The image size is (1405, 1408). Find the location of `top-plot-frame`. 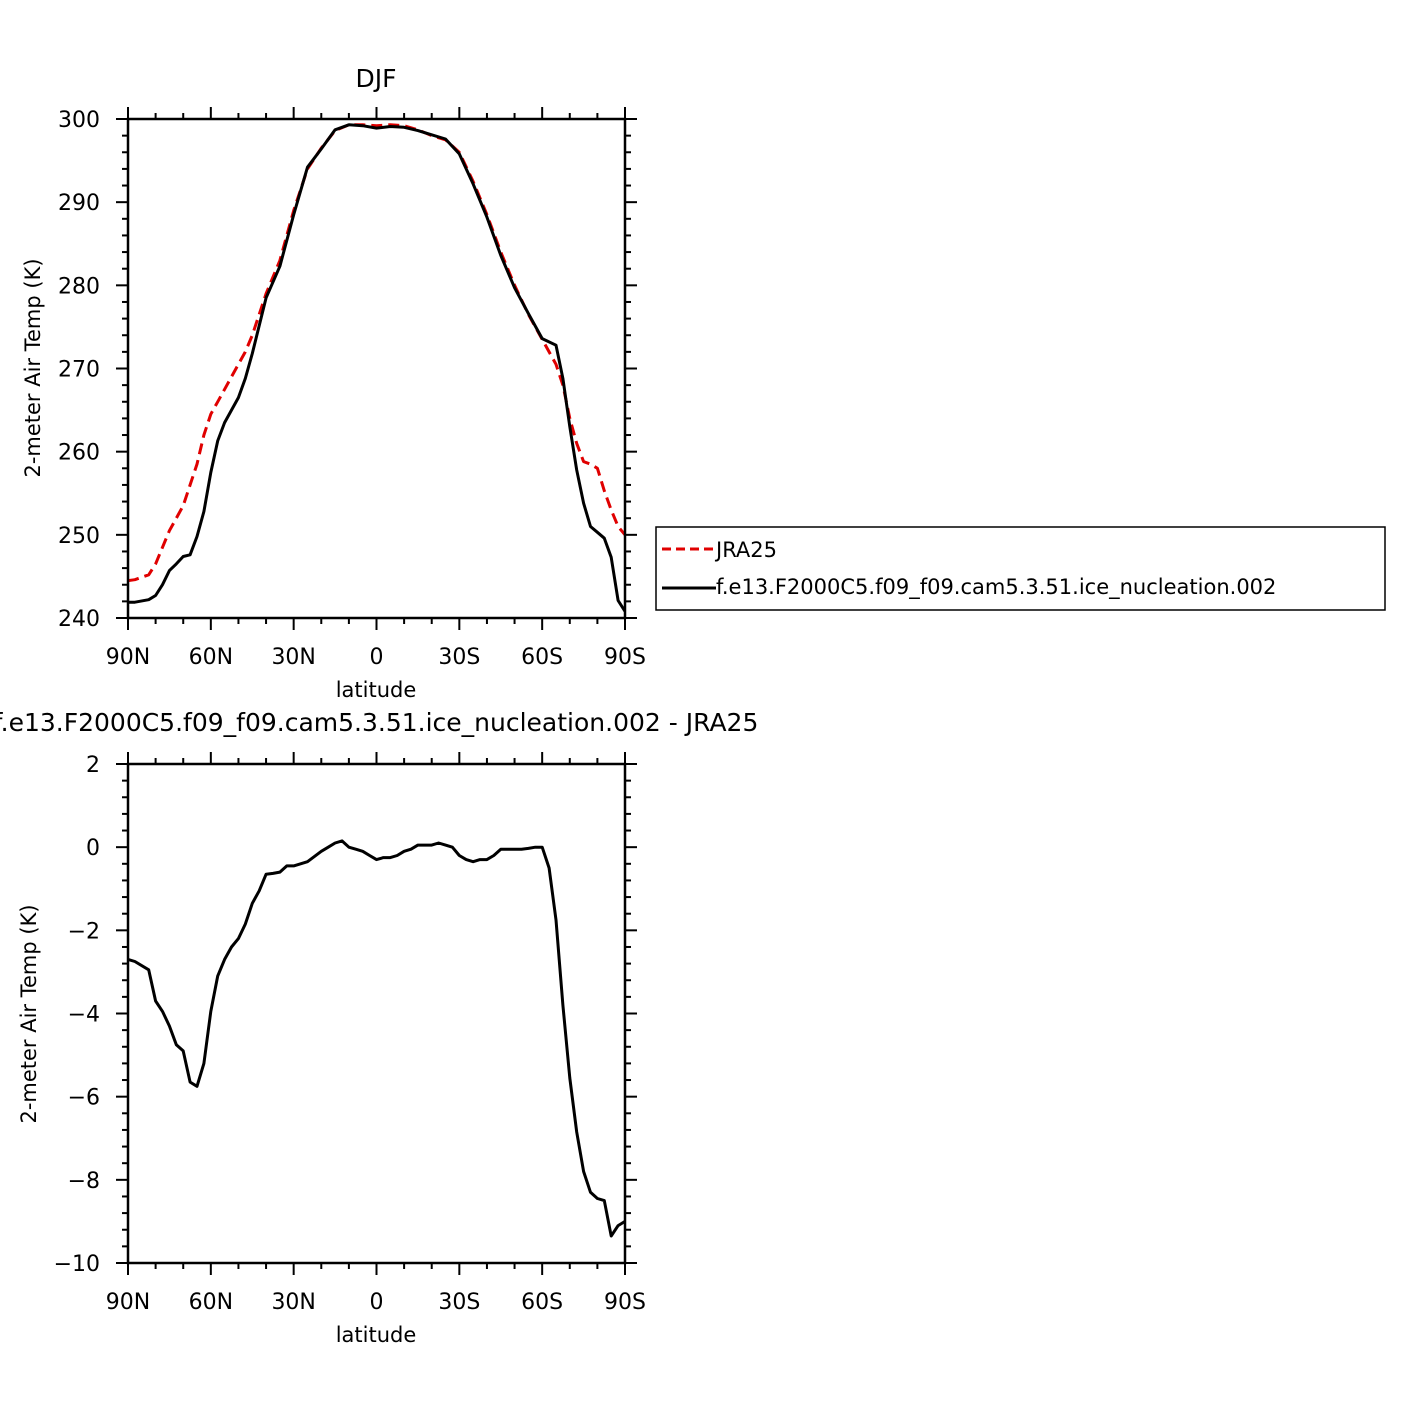

top-plot-frame is located at coordinates (376, 368).